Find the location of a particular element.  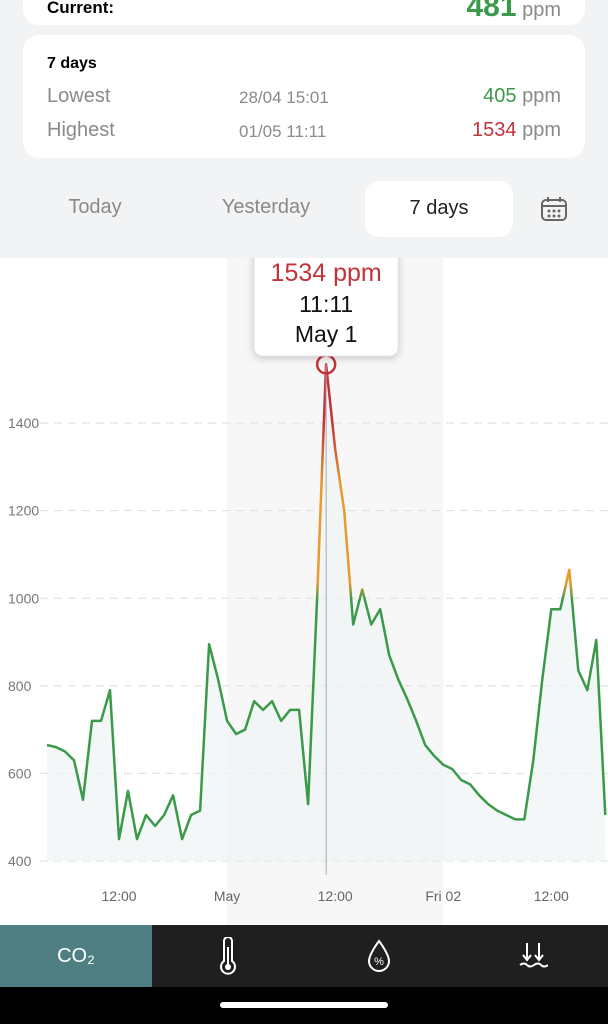

row-value: 1534 is located at coordinates (494, 130).